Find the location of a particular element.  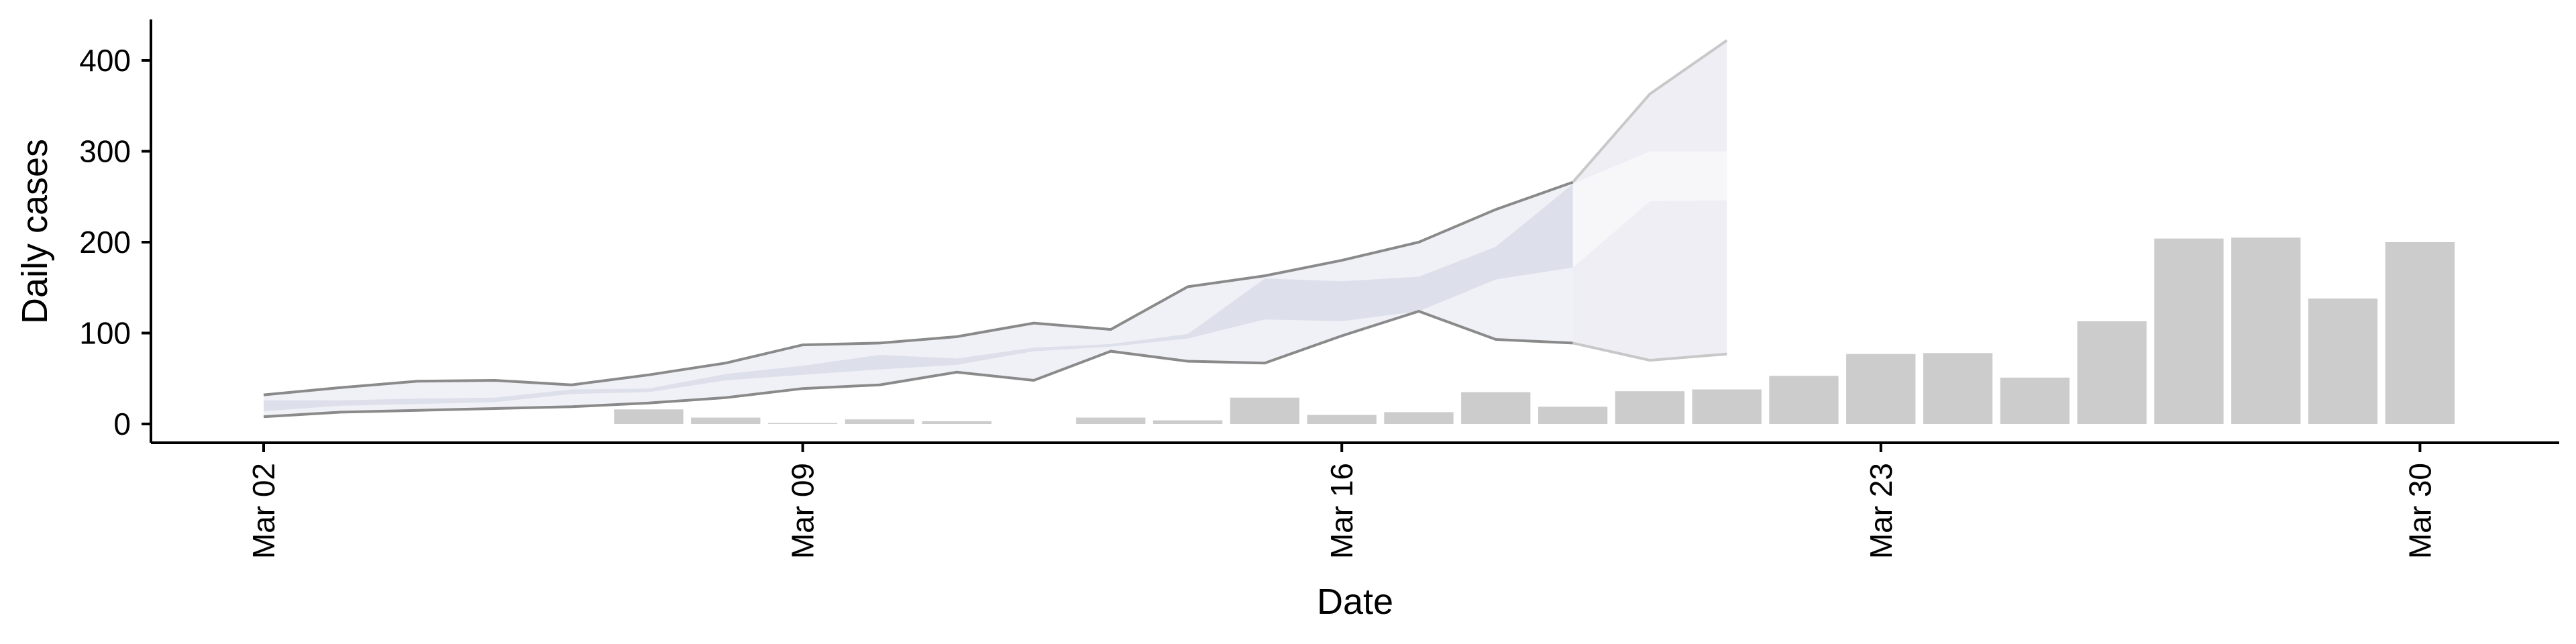

y-tick-label: 200 is located at coordinates (105, 242).